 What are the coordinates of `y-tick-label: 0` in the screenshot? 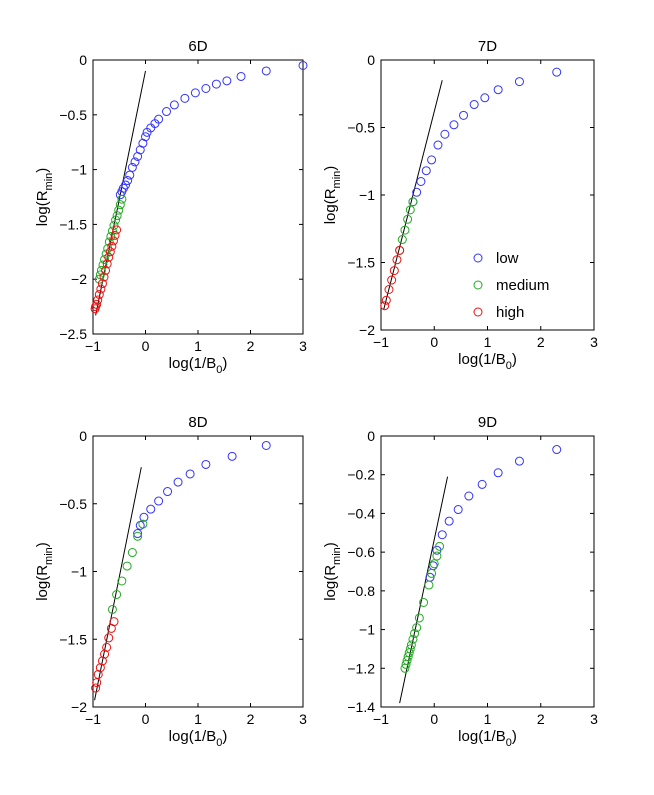 It's located at (371, 436).